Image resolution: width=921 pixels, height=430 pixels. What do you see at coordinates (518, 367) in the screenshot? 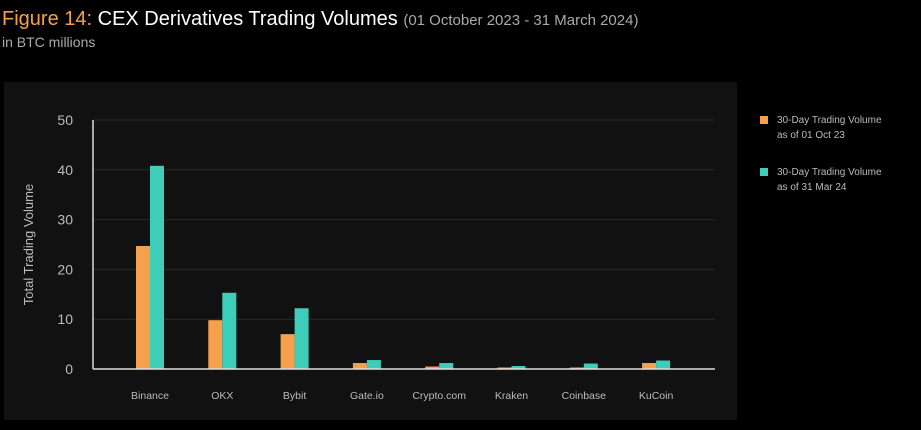
I see `bar-kraken-mar24` at bounding box center [518, 367].